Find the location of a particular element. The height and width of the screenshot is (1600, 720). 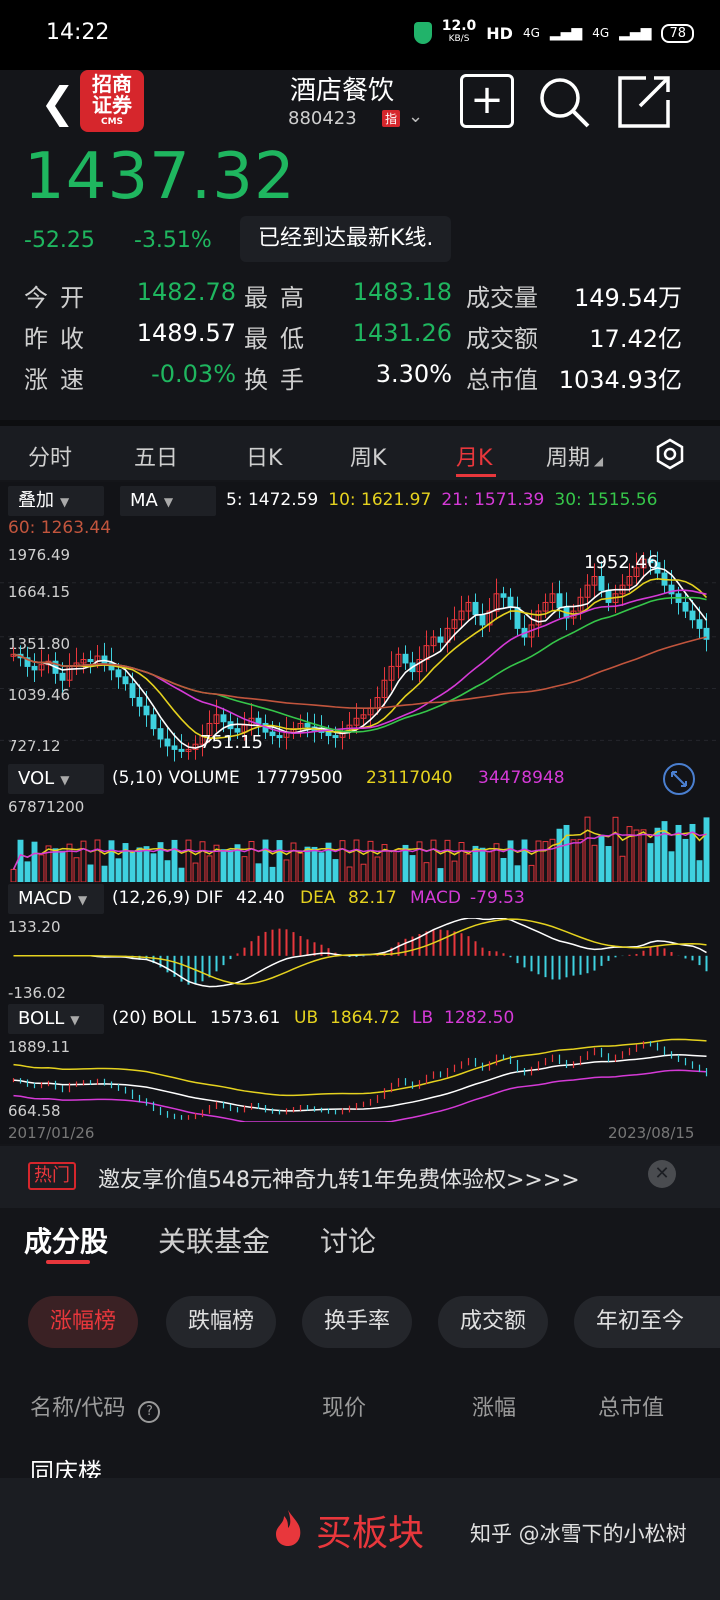

vol-select: VOL ▼ is located at coordinates (56, 779).